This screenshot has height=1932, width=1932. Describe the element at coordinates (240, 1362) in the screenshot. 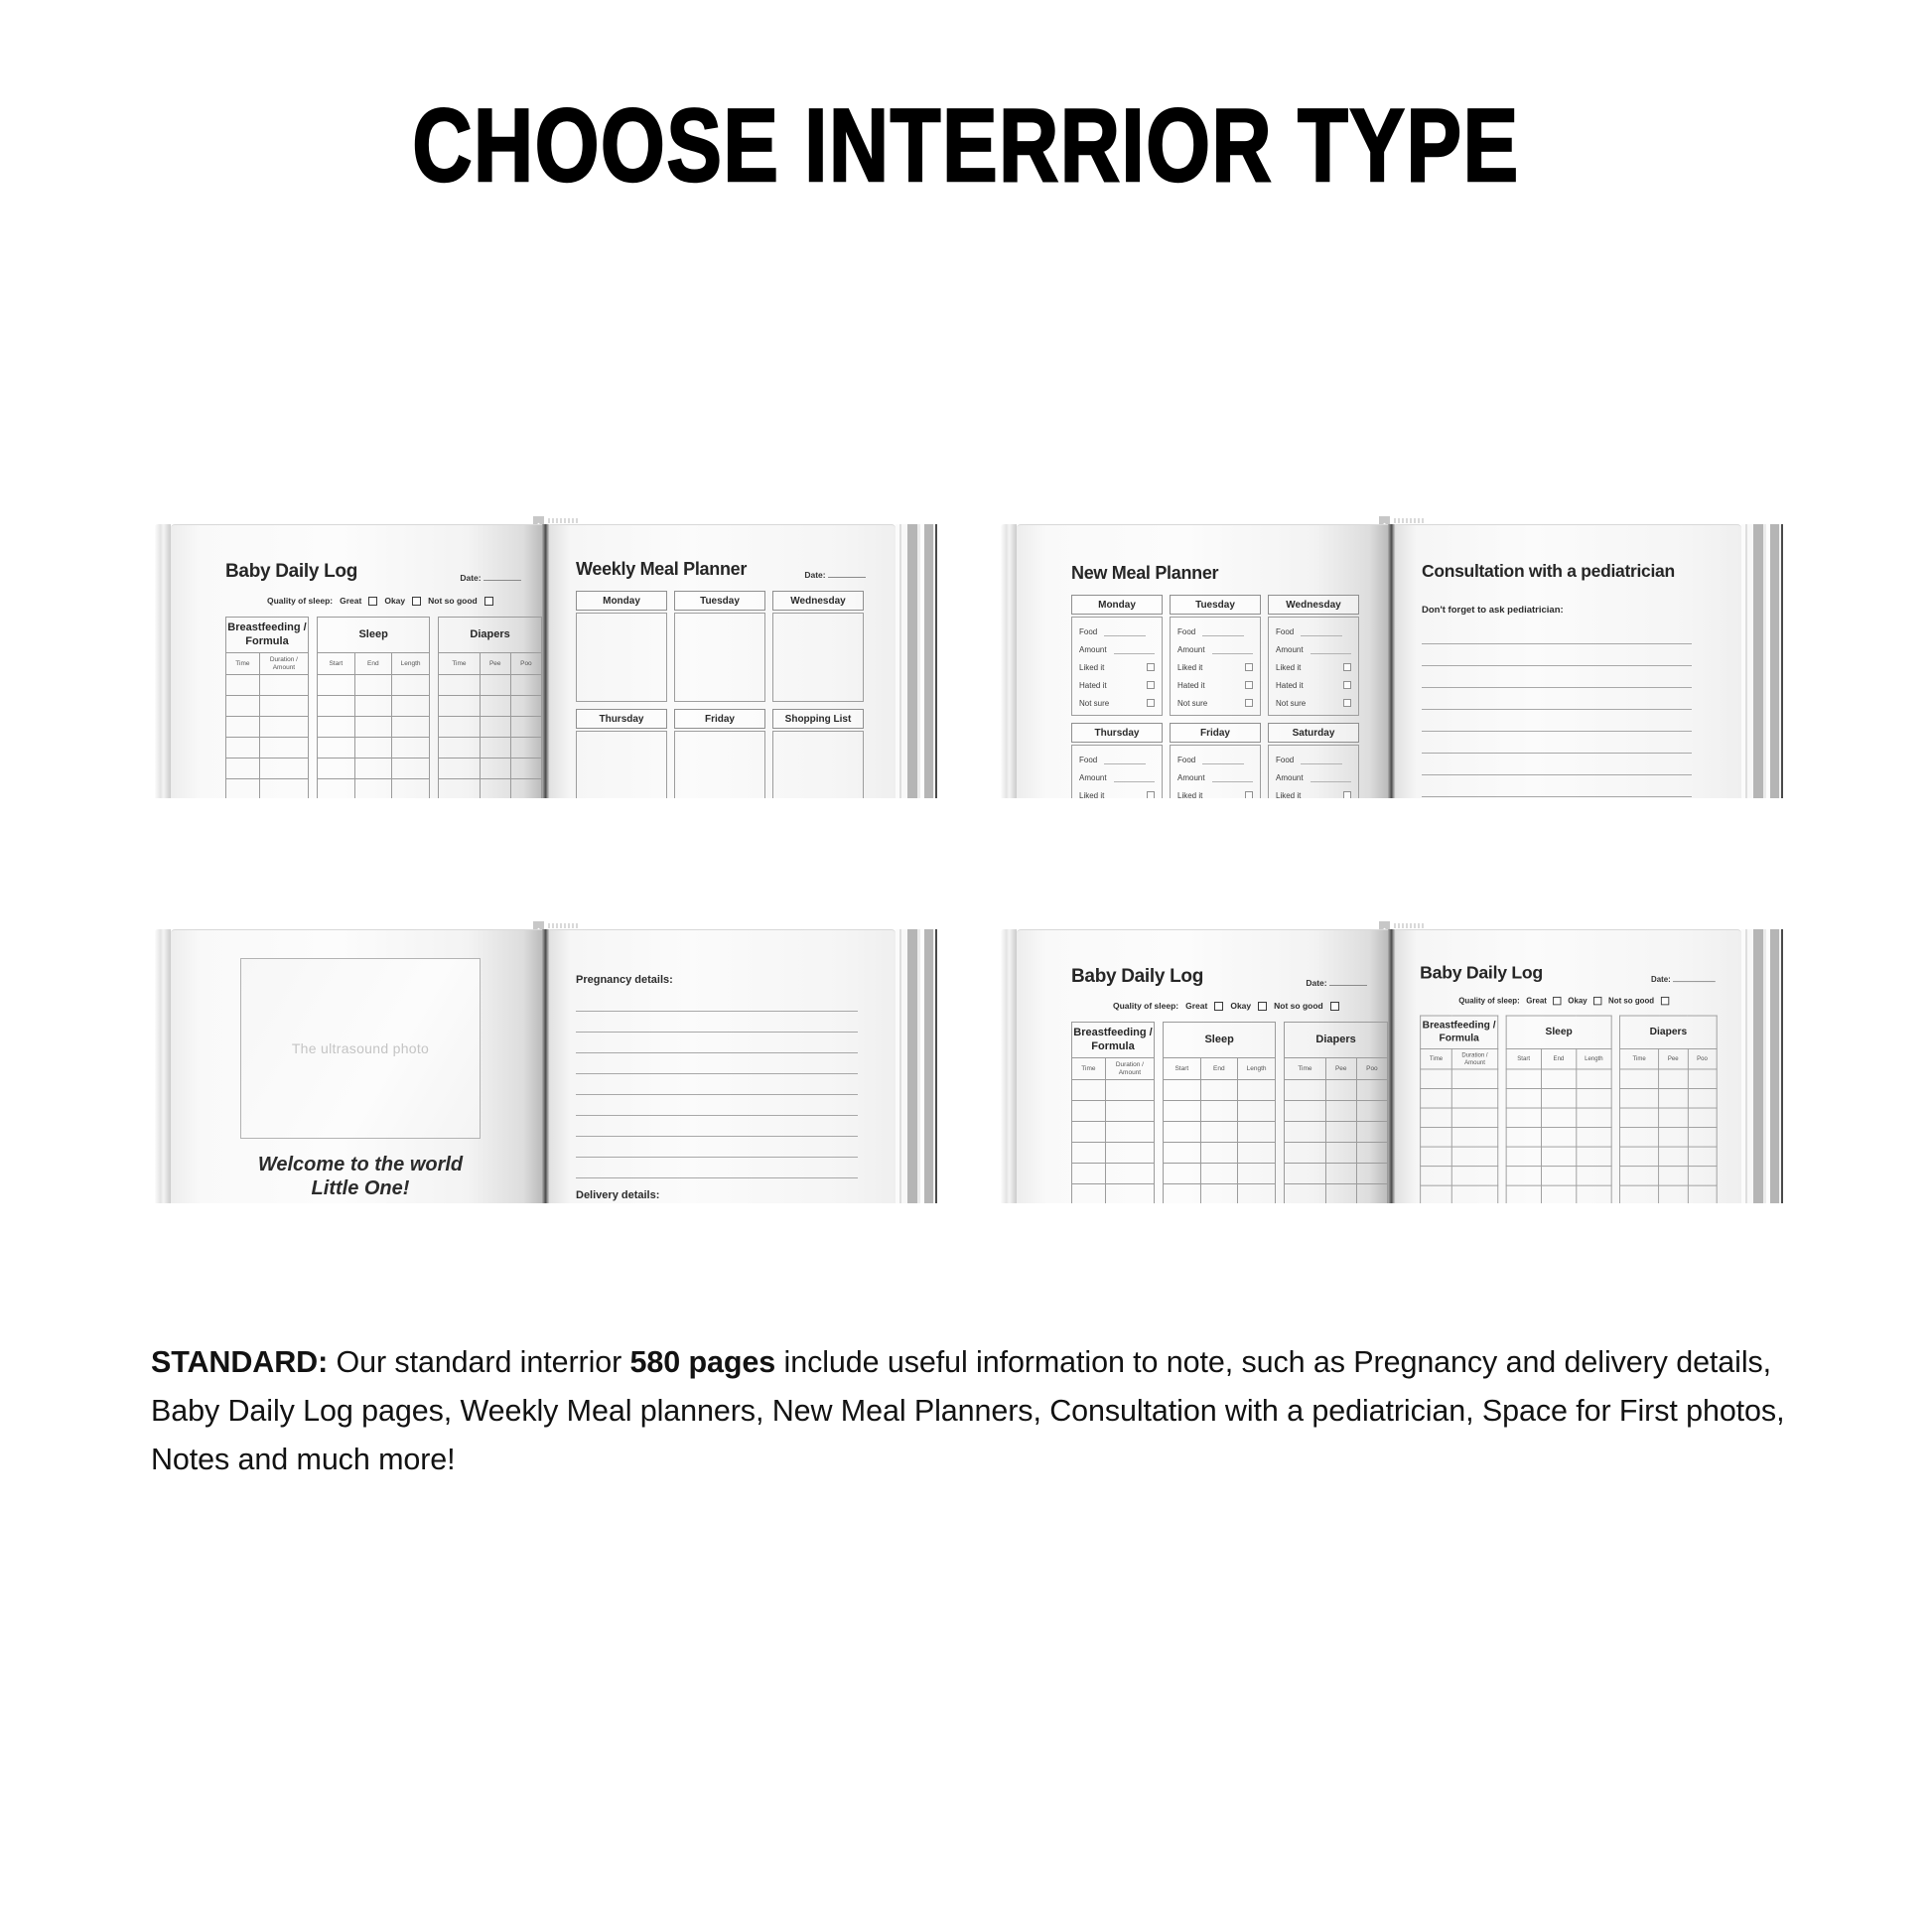

I see `standard-label: STANDARD:` at that location.